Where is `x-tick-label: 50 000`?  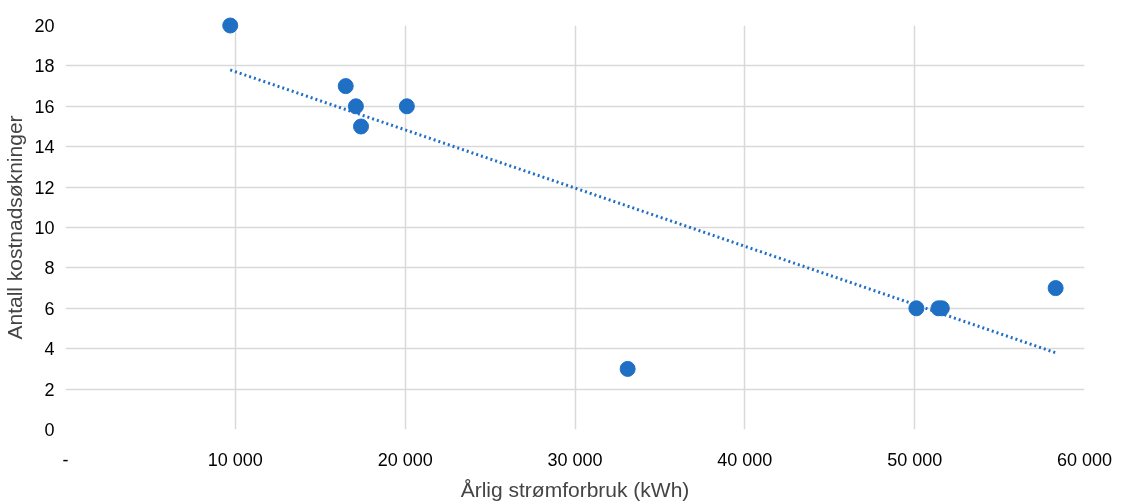
x-tick-label: 50 000 is located at coordinates (915, 459).